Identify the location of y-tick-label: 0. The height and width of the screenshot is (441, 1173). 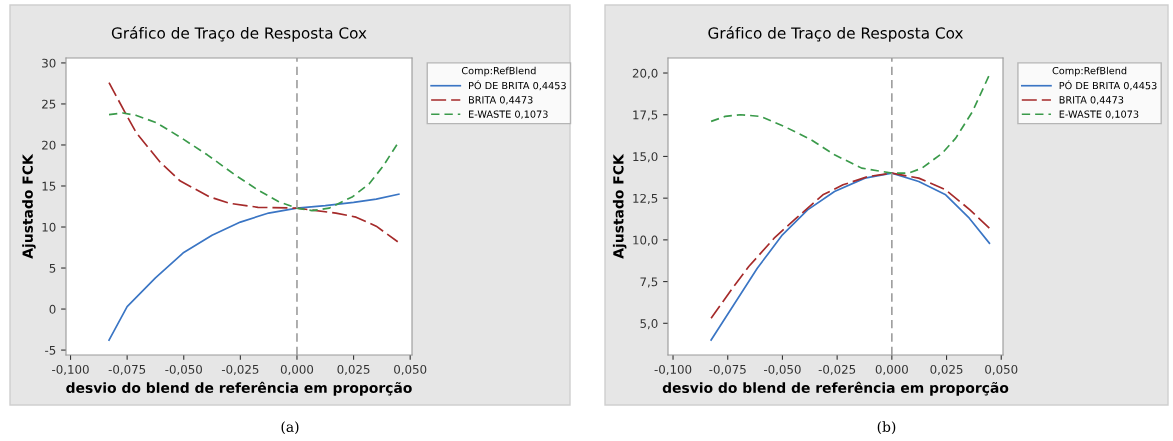
(52, 309).